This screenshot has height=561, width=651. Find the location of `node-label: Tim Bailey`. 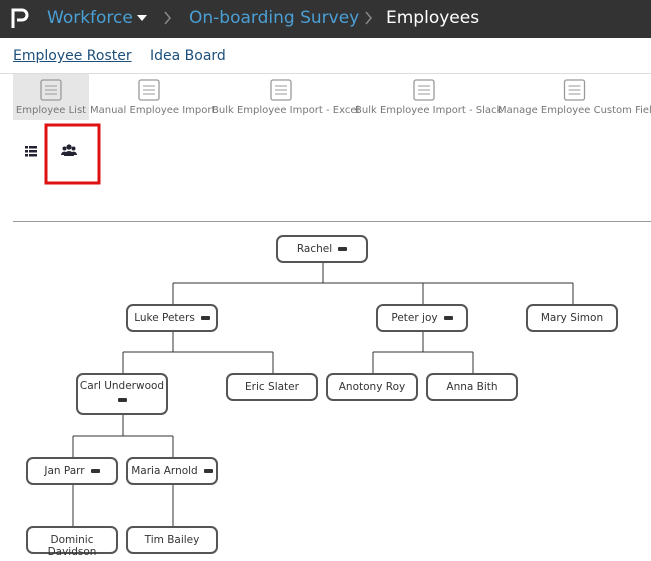

node-label: Tim Bailey is located at coordinates (172, 540).